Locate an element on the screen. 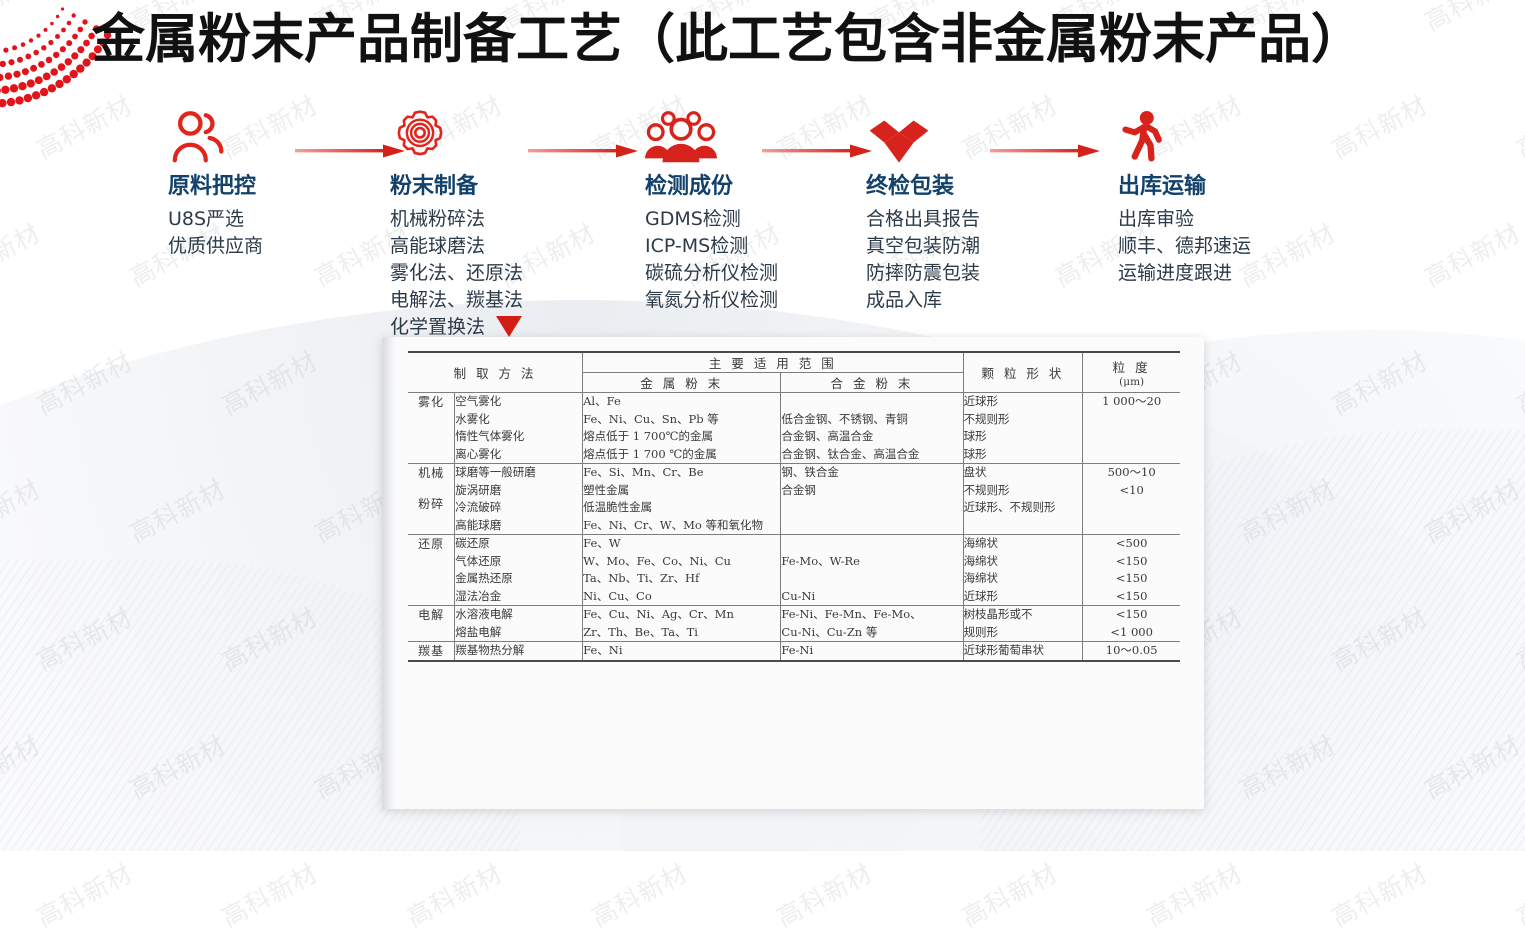 The height and width of the screenshot is (934, 1525). cell-line: Fe-Ni、Fe-Mn、Fe-Mo、 is located at coordinates (851, 614).